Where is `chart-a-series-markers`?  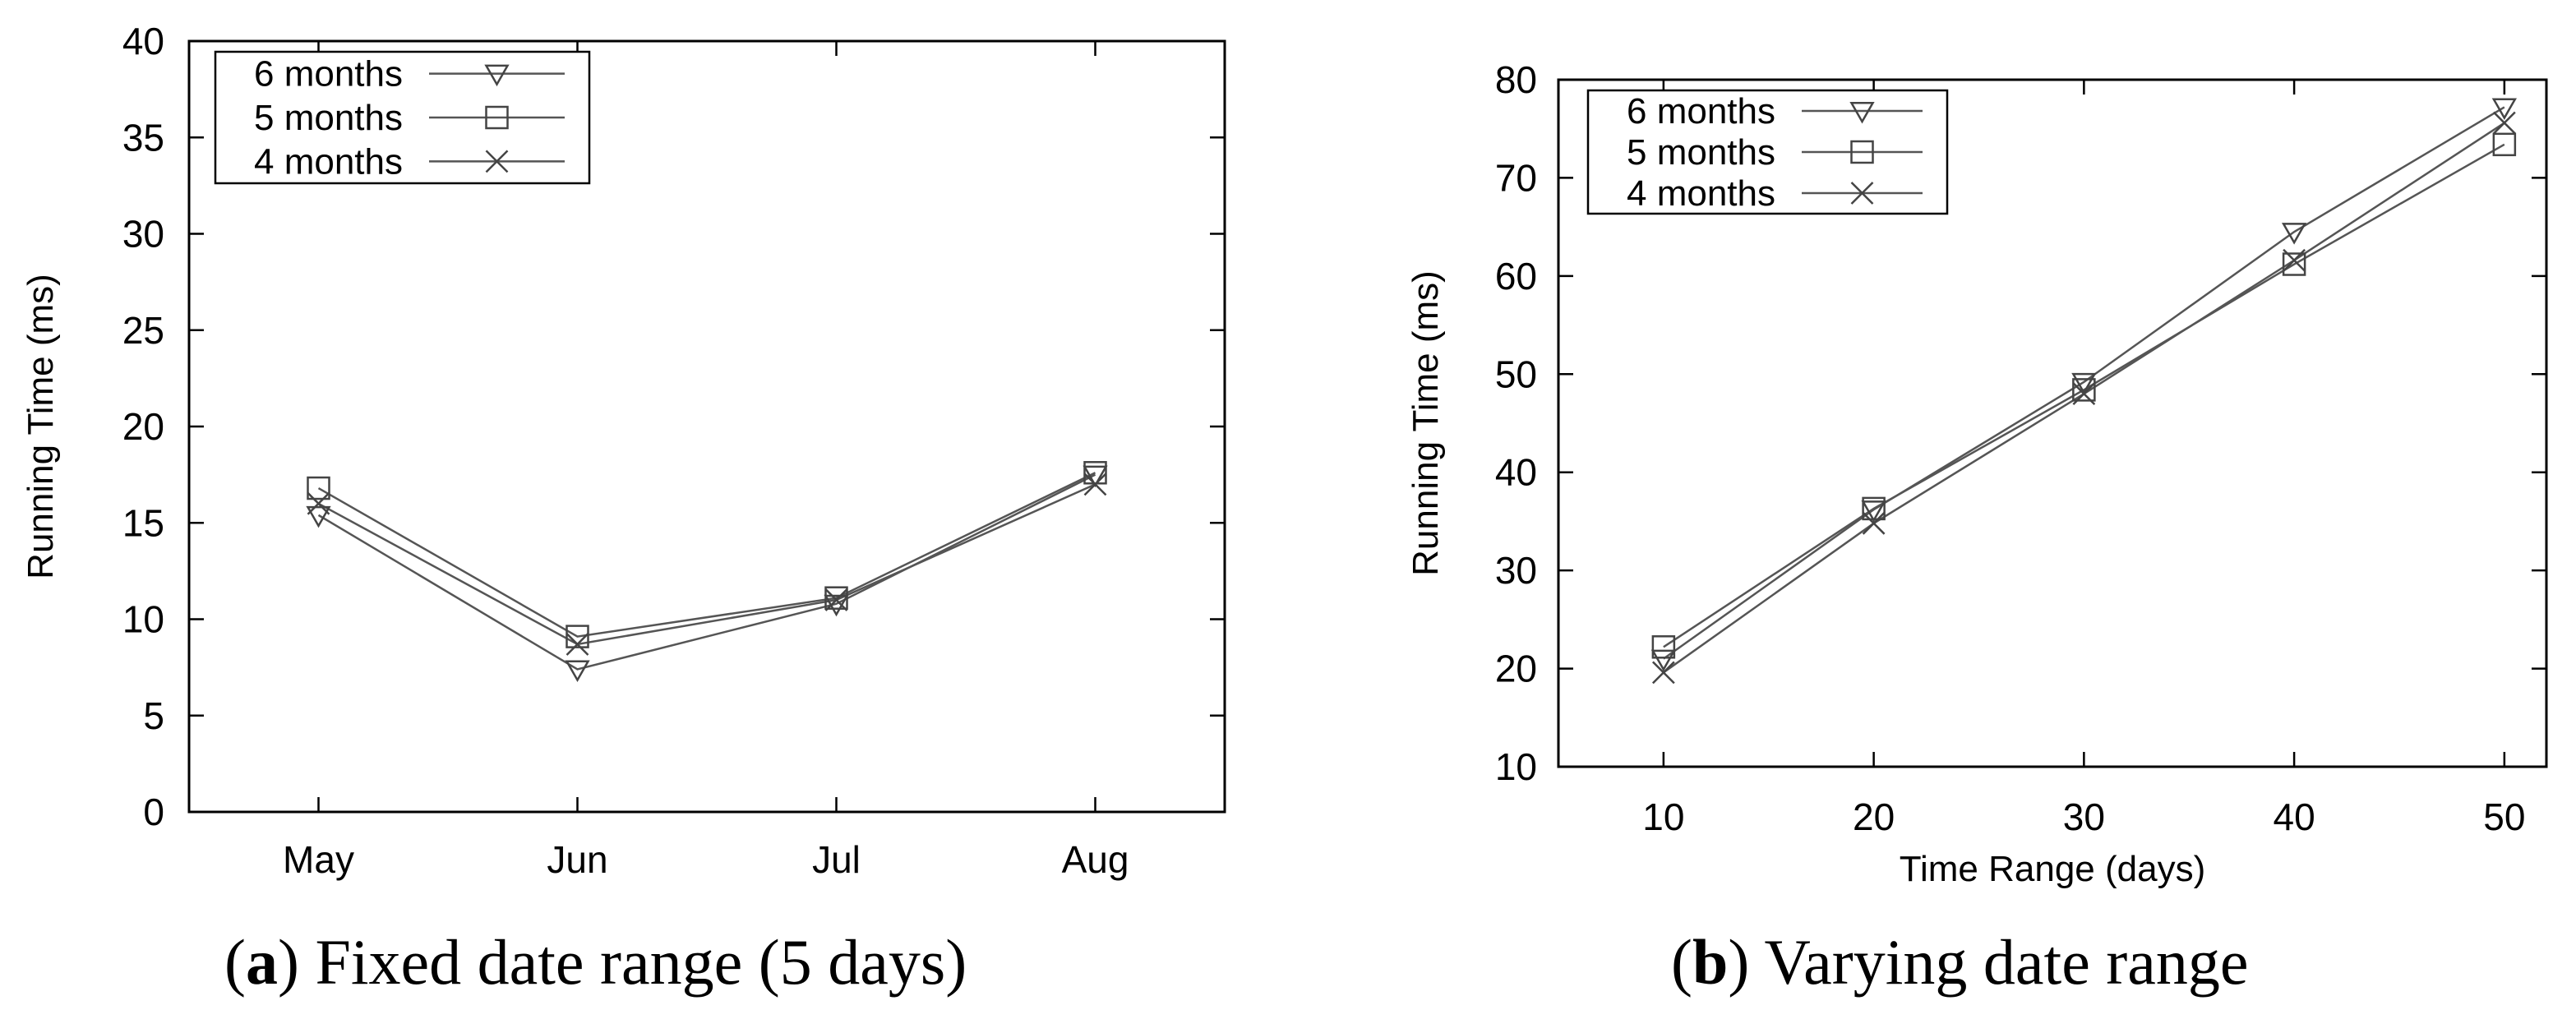
chart-a-series-markers is located at coordinates (707, 571).